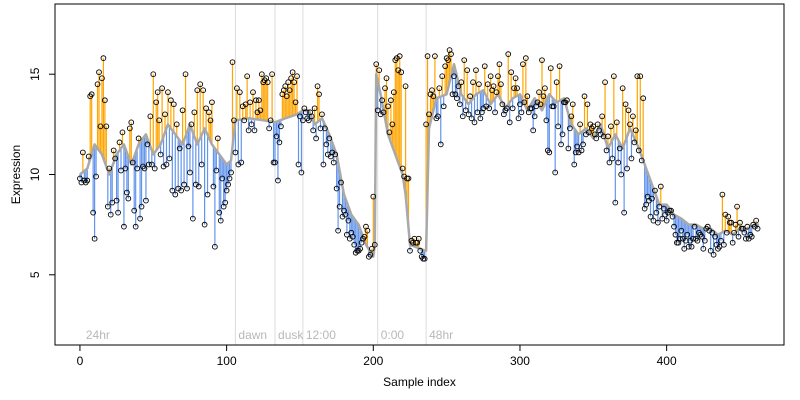 The width and height of the screenshot is (800, 400). What do you see at coordinates (98, 335) in the screenshot?
I see `time-marker-label: 24hr` at bounding box center [98, 335].